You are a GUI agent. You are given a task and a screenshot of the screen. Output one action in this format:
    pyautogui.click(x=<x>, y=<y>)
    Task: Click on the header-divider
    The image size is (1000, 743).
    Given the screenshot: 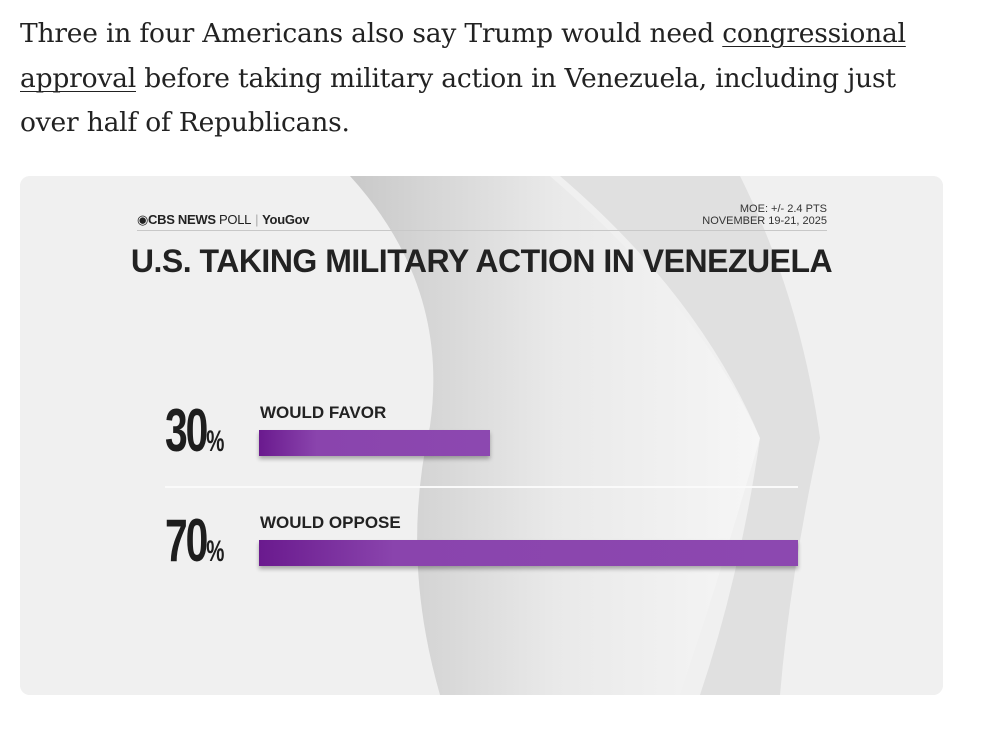 What is the action you would take?
    pyautogui.click(x=482, y=230)
    